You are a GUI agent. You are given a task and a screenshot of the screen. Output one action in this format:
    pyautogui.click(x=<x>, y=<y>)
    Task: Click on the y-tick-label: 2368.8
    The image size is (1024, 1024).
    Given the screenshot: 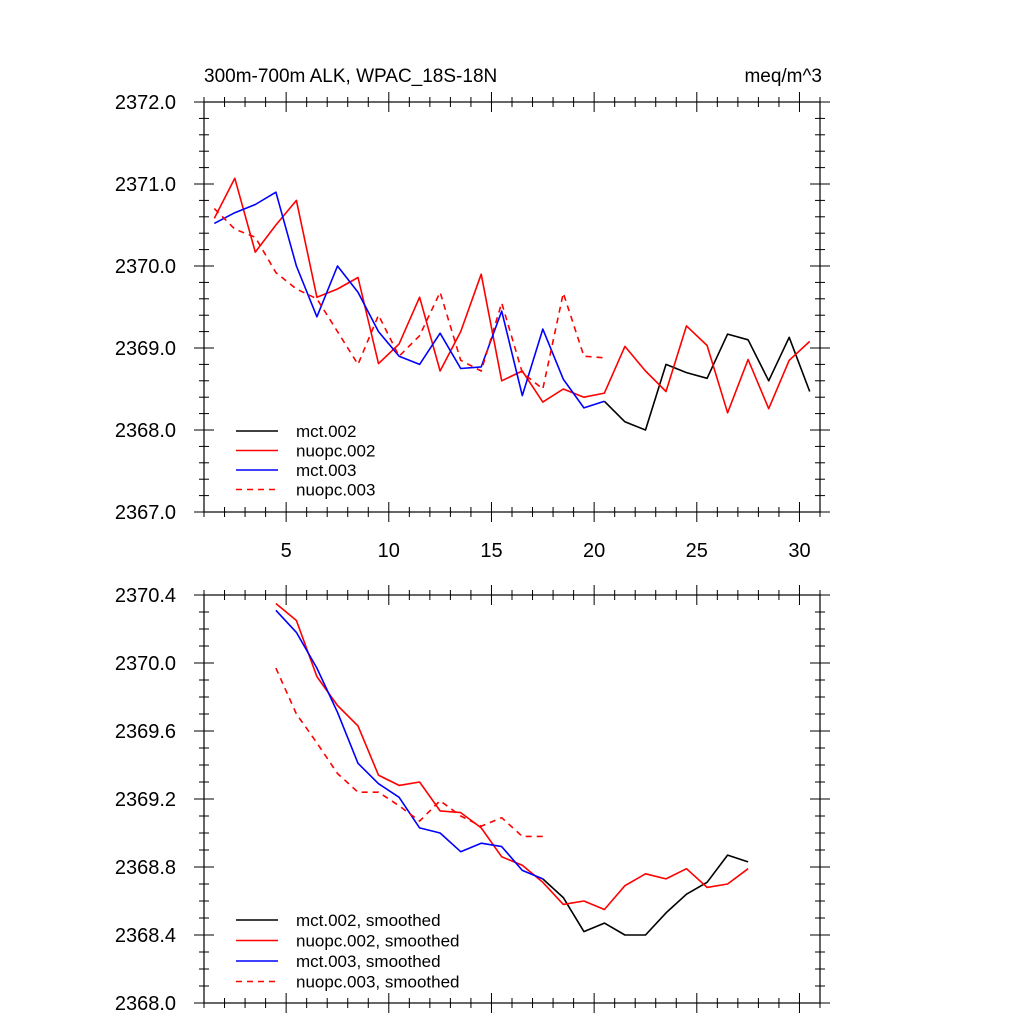 What is the action you would take?
    pyautogui.click(x=145, y=868)
    